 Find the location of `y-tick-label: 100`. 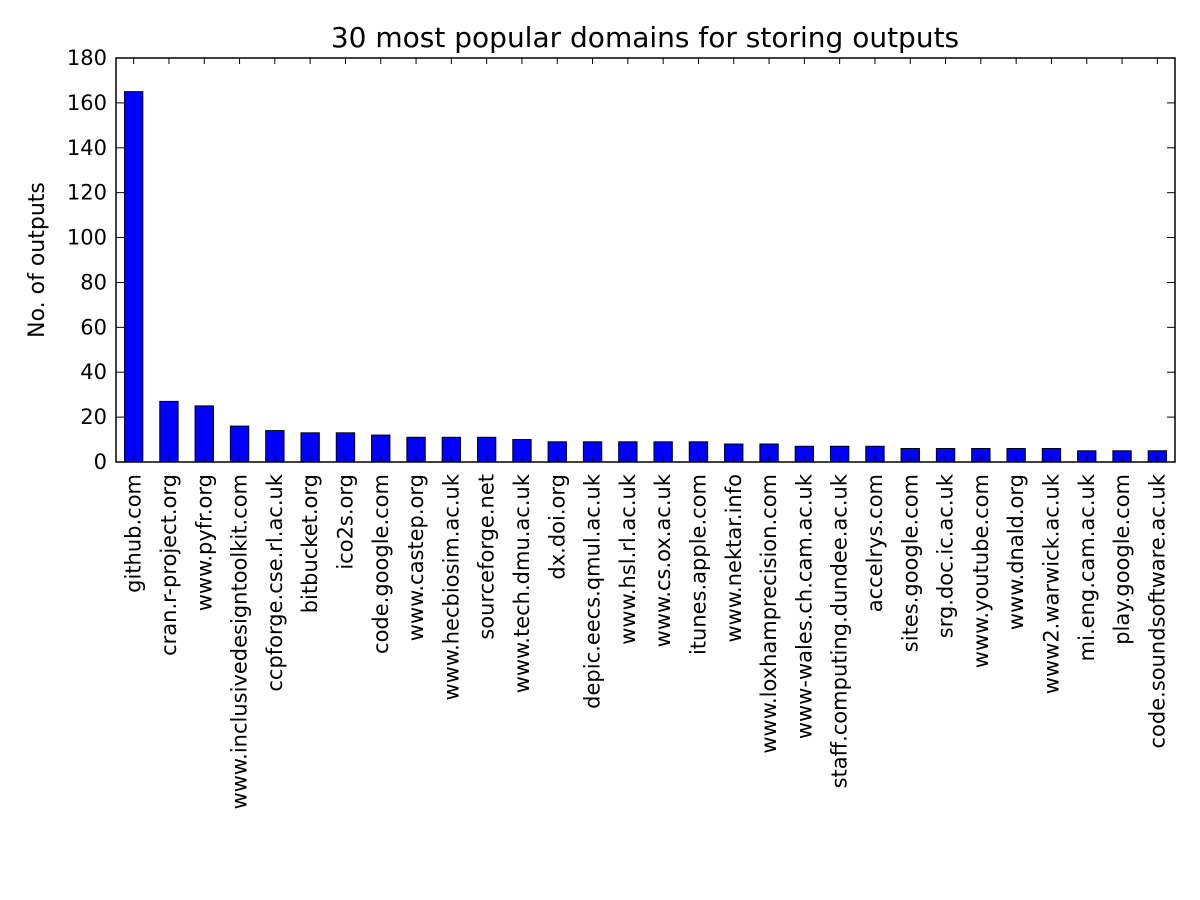

y-tick-label: 100 is located at coordinates (87, 238).